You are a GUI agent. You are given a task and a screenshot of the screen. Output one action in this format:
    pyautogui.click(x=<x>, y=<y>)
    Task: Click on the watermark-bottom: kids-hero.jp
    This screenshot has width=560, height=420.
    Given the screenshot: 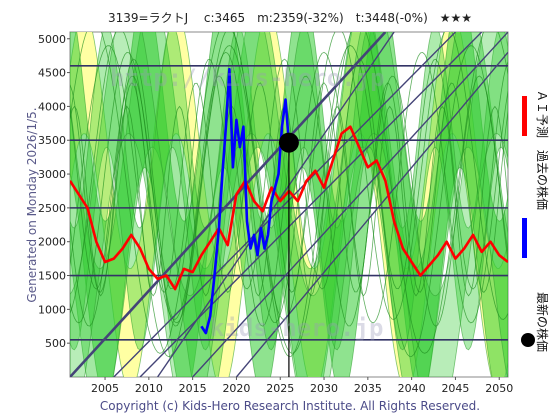 What is the action you would take?
    pyautogui.click(x=296, y=328)
    